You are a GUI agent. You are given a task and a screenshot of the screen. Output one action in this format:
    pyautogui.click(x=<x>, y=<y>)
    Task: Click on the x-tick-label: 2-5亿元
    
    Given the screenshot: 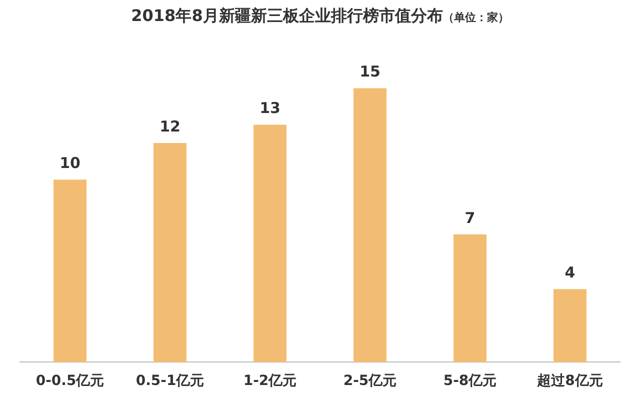 What is the action you would take?
    pyautogui.click(x=370, y=381)
    